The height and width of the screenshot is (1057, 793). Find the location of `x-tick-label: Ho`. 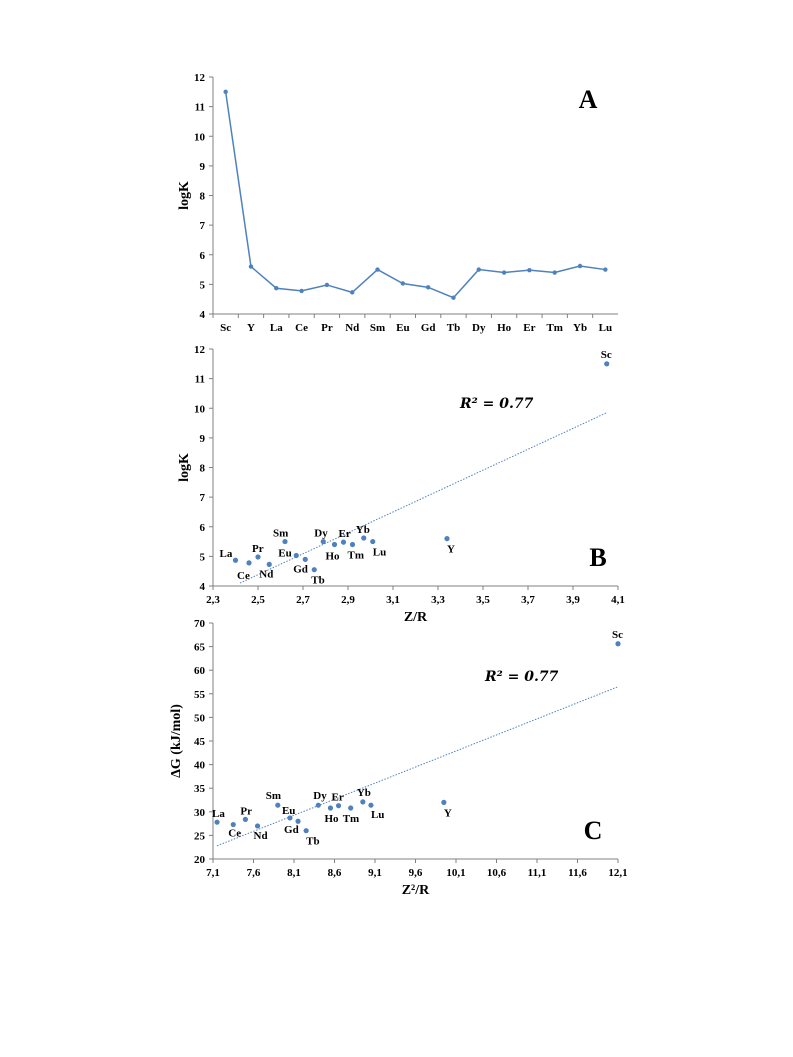

x-tick-label: Ho is located at coordinates (504, 328).